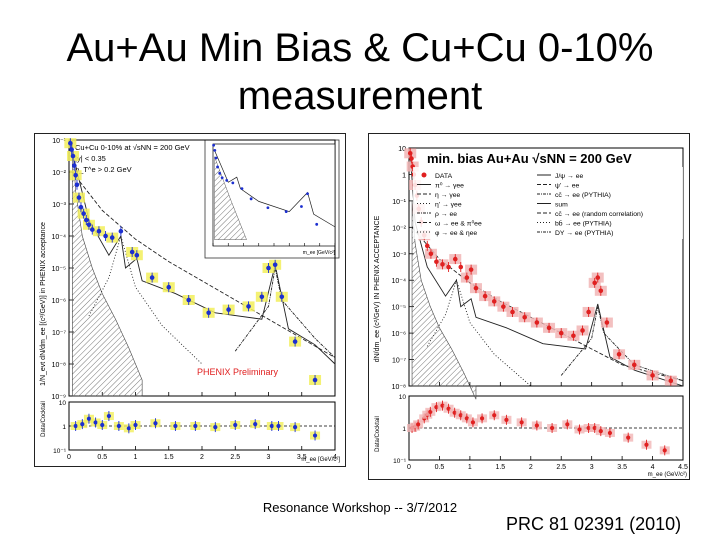 This screenshot has height=540, width=720. I want to click on slide-title-line2: measurement, so click(360, 96).